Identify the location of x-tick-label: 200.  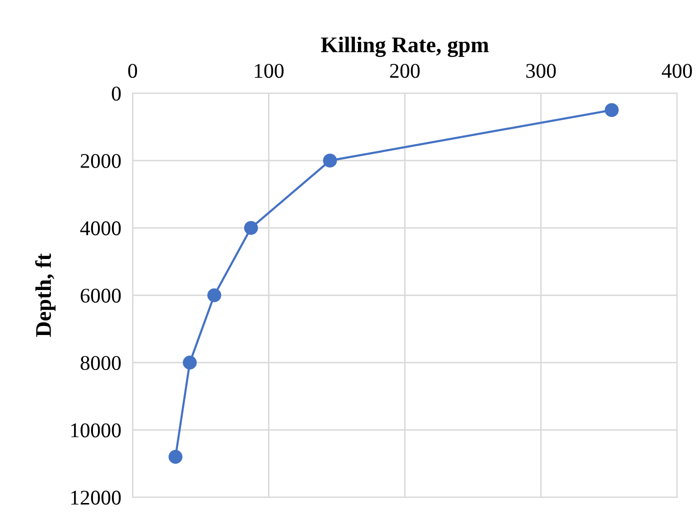
(405, 71).